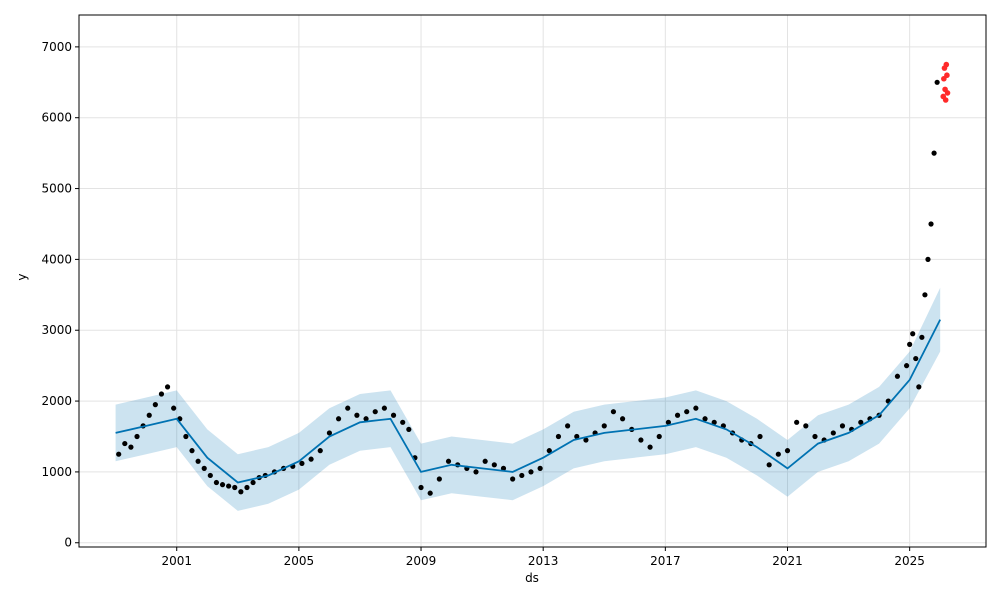 This screenshot has width=1000, height=600. Describe the element at coordinates (787, 561) in the screenshot. I see `x-tick-label-5: 2021` at that location.